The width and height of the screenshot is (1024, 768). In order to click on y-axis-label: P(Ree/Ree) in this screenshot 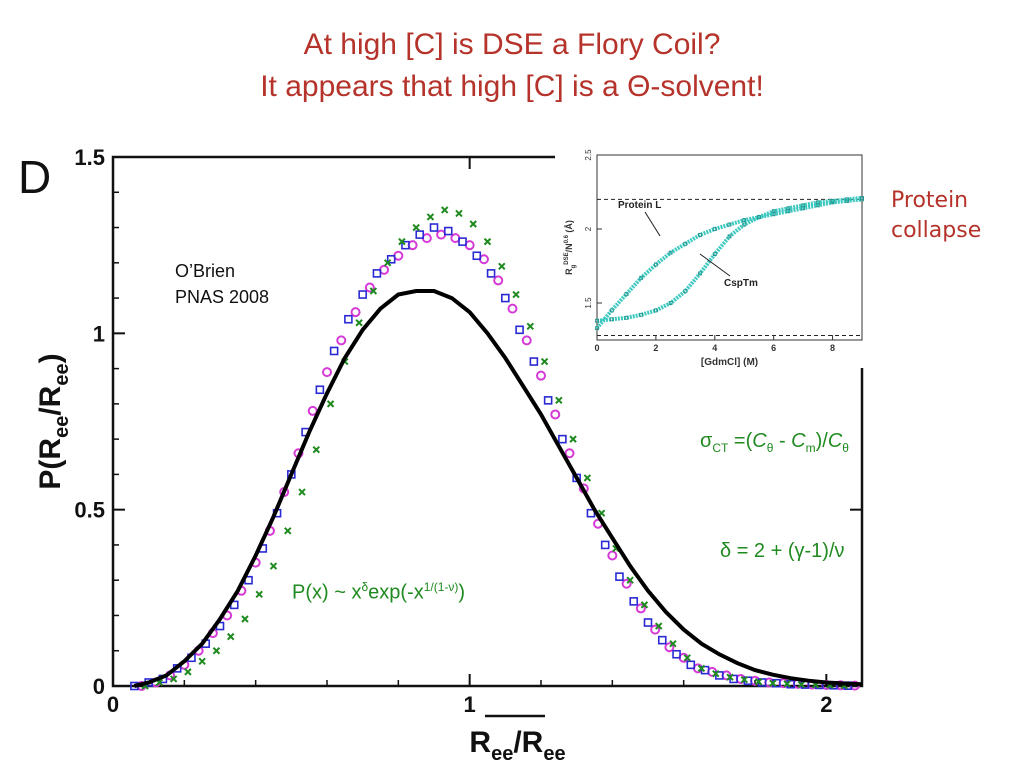, I will do `click(53, 421)`.